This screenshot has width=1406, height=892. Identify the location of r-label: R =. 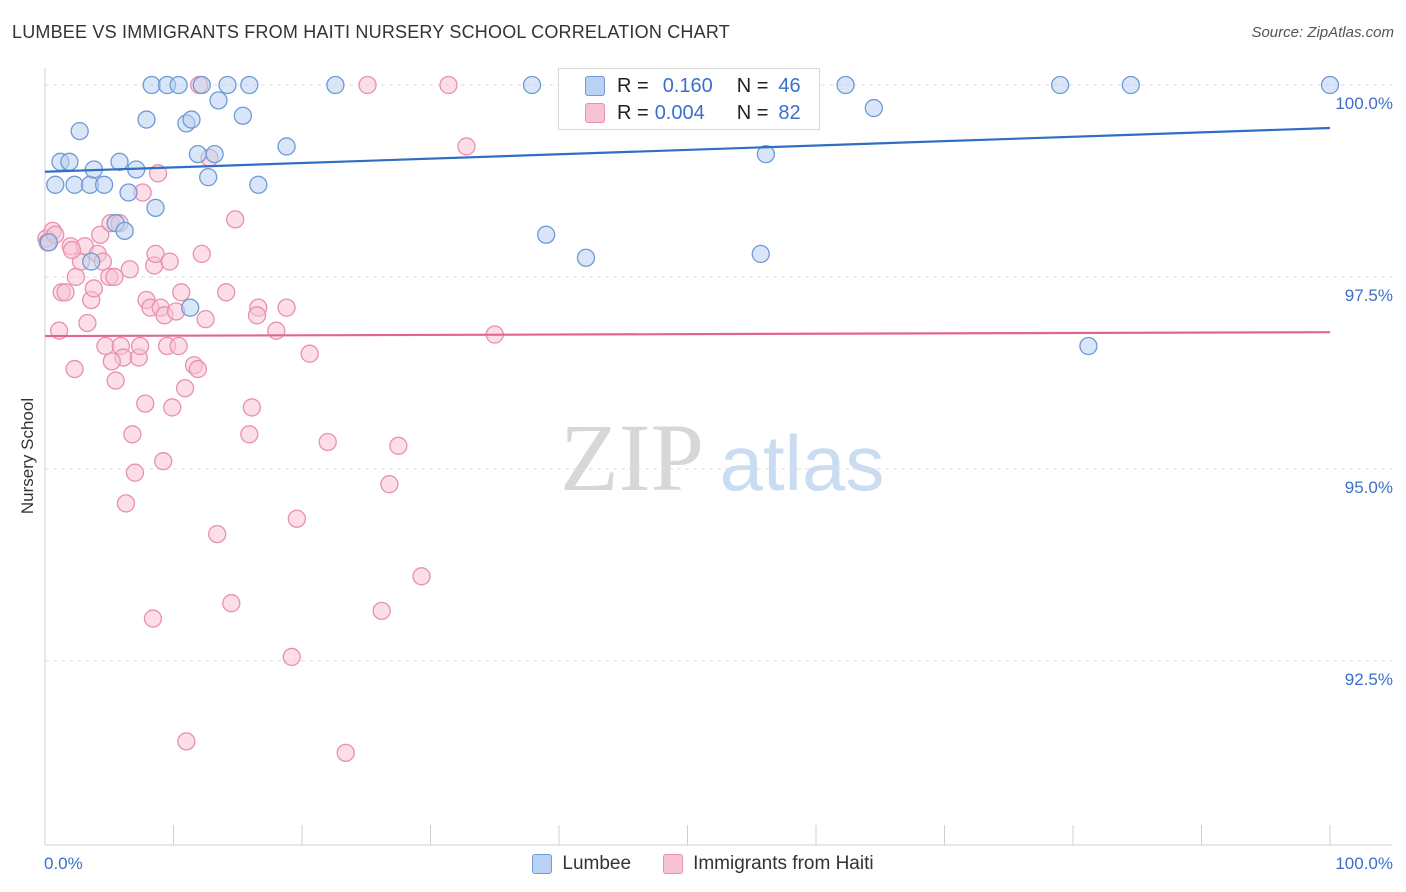
(633, 112).